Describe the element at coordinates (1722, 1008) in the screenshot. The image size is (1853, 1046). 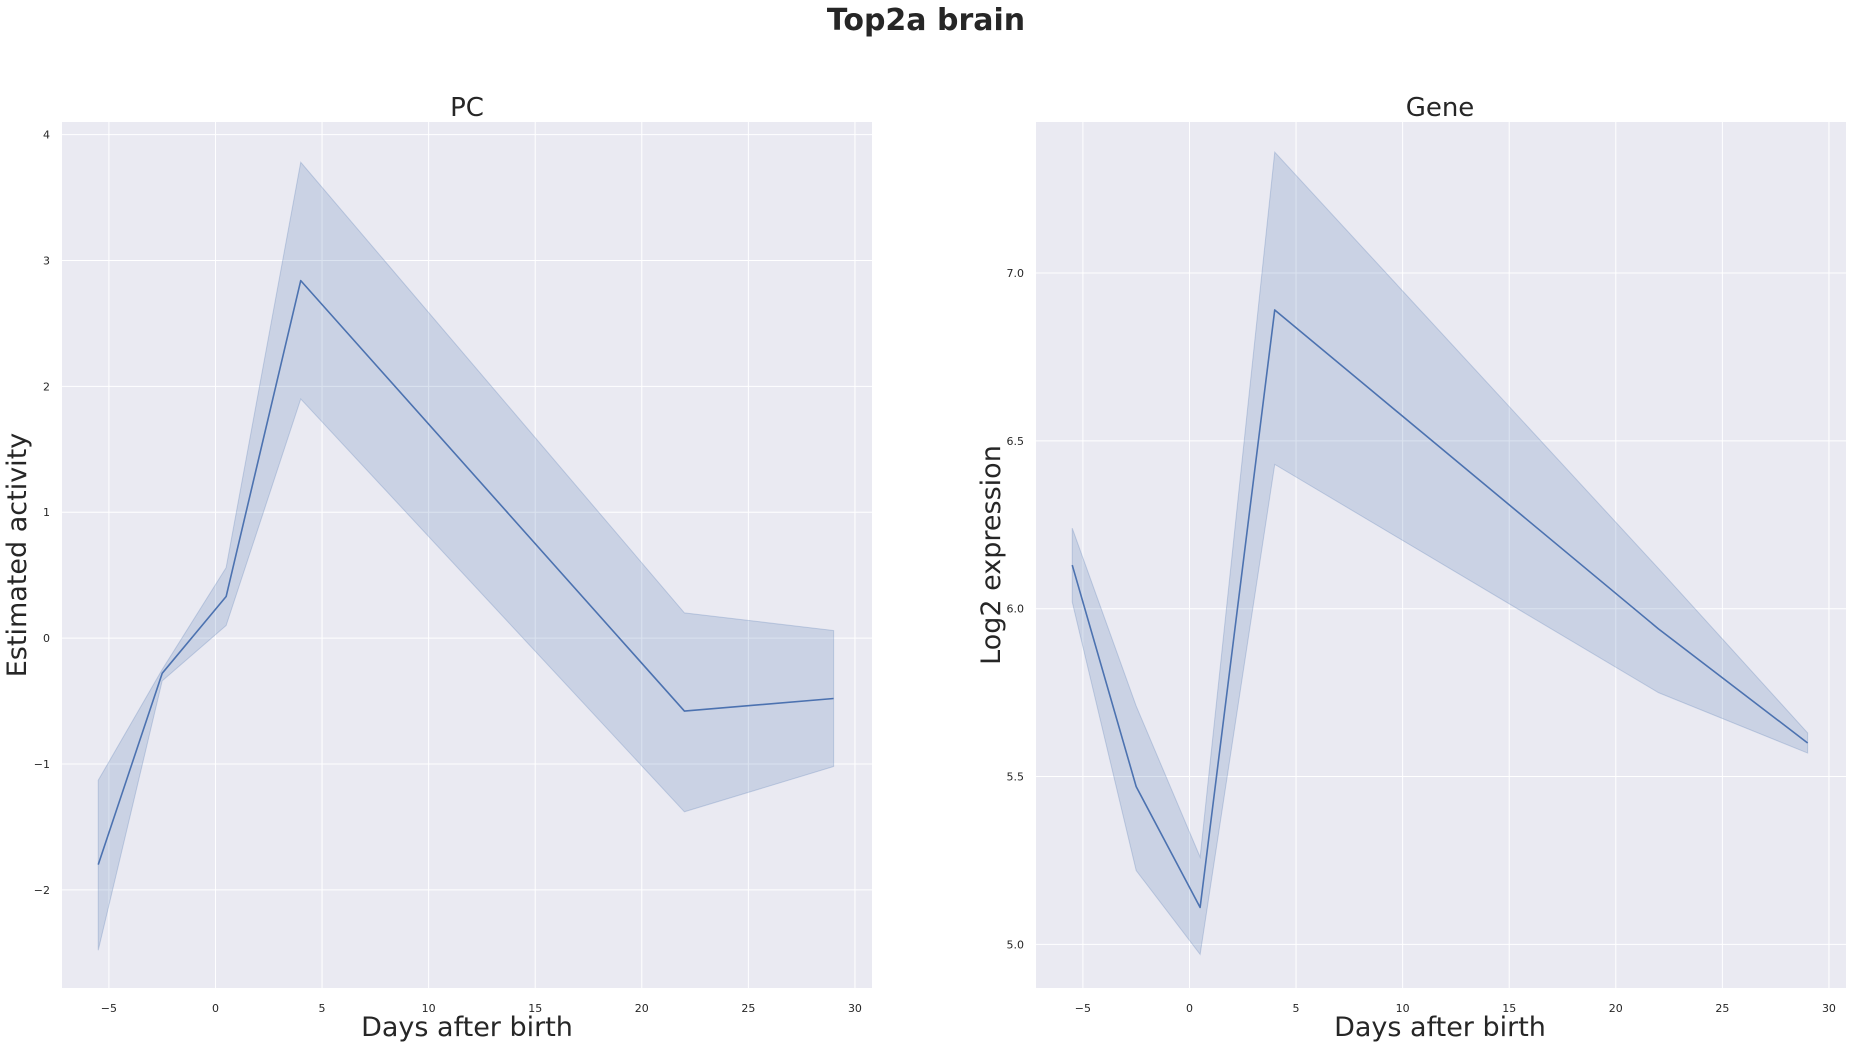
I see `gene-x-tick-label: 25` at that location.